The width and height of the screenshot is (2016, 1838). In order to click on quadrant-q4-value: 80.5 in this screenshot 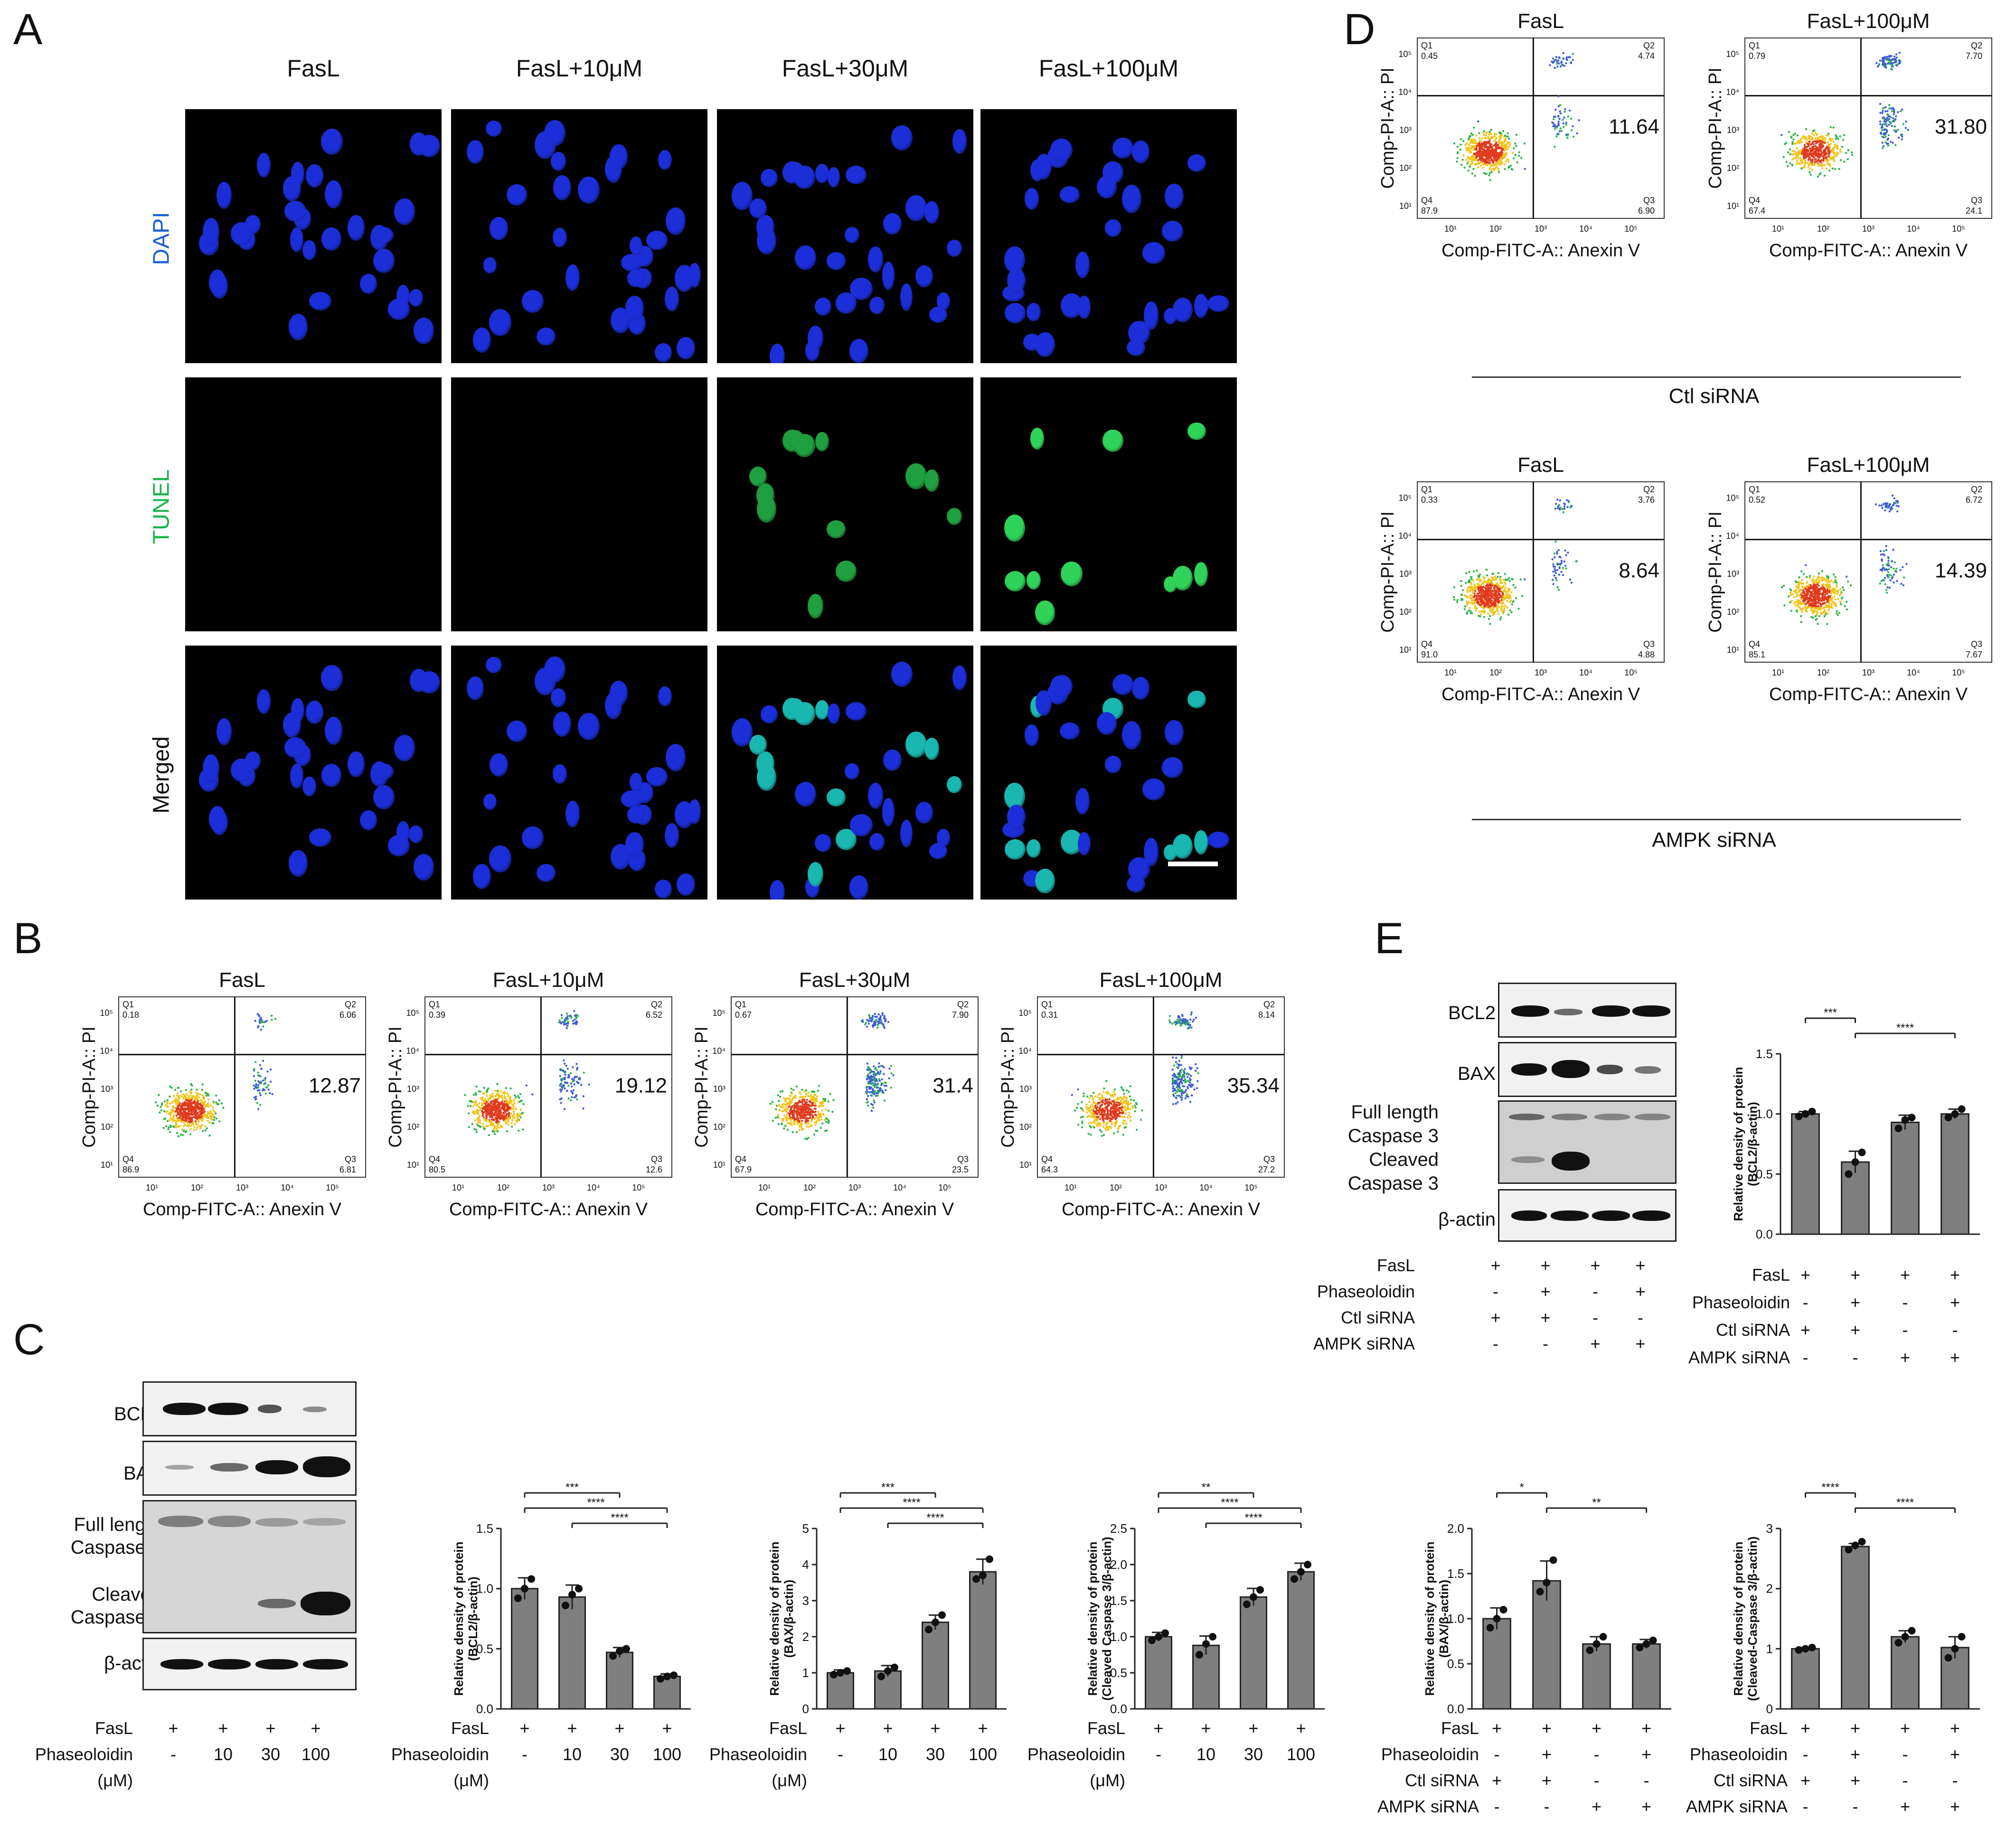, I will do `click(437, 1169)`.